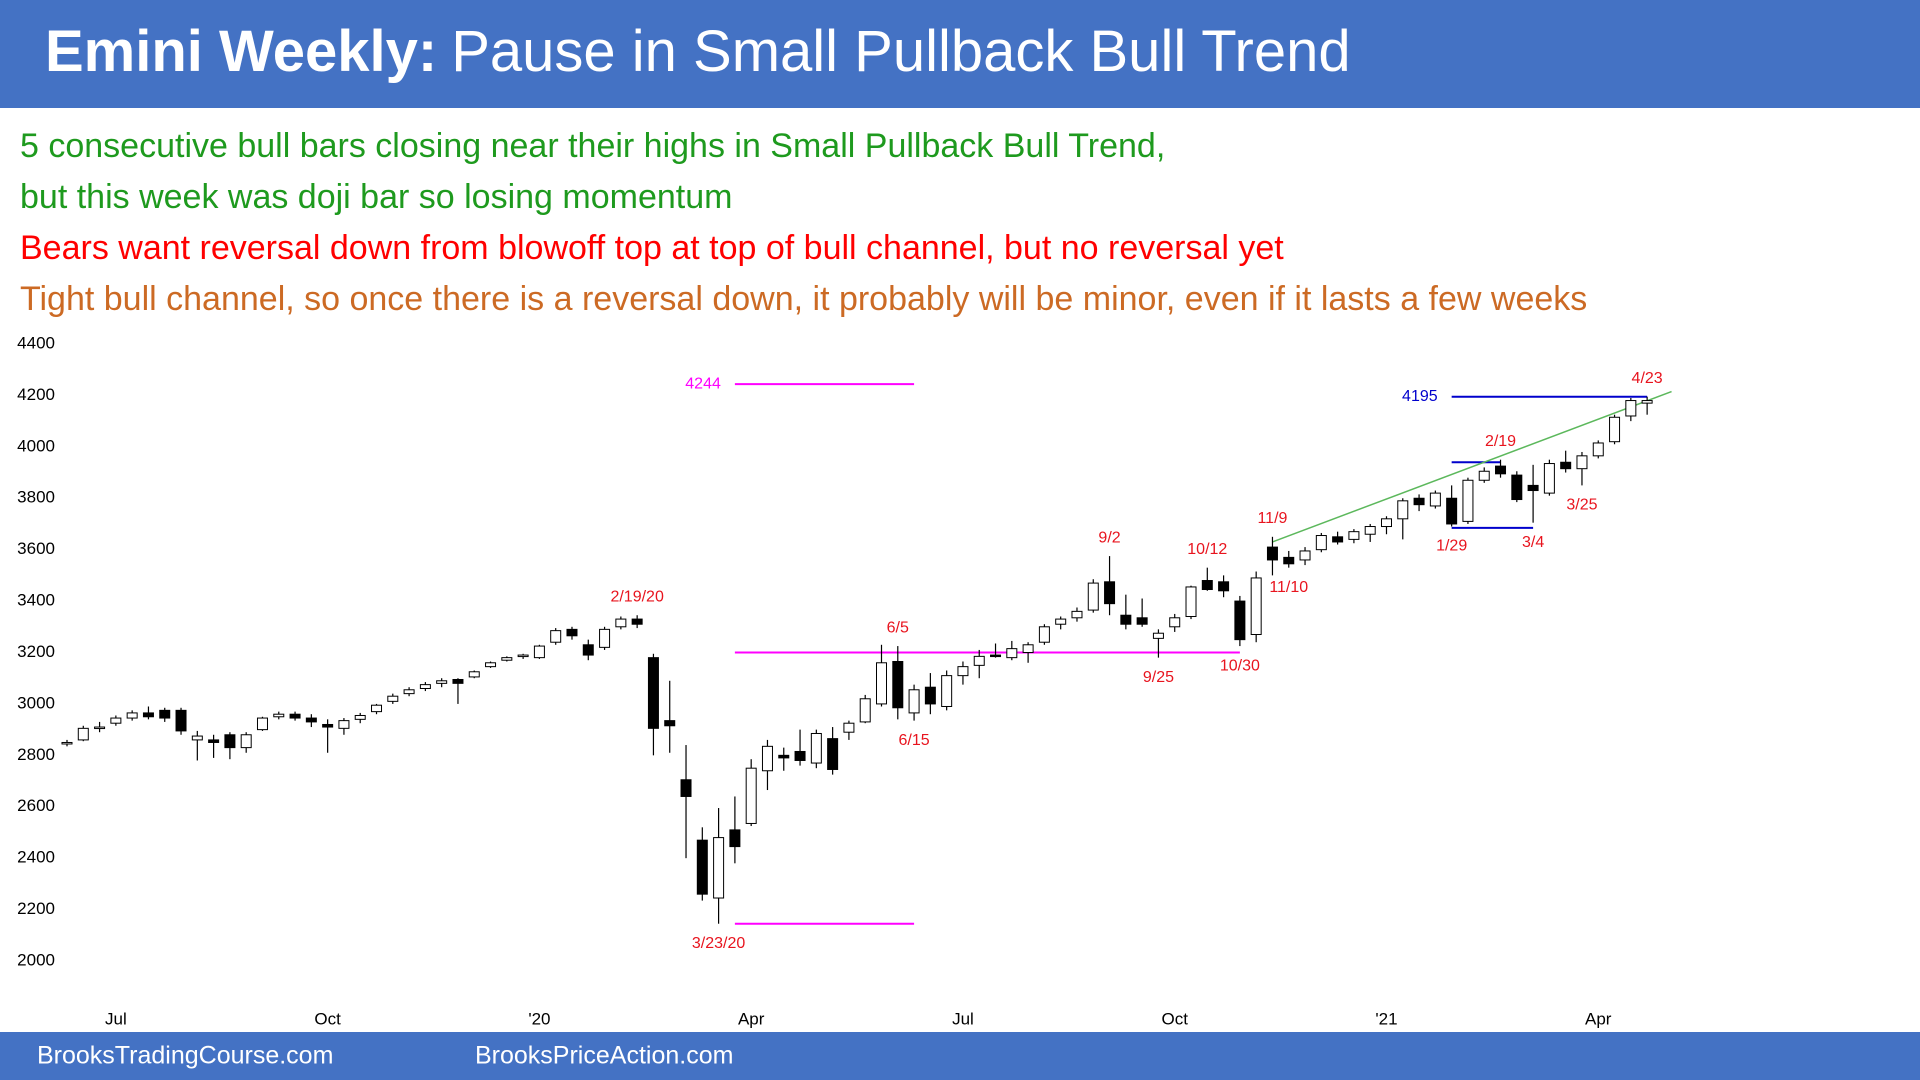 This screenshot has height=1080, width=1920. I want to click on y-tick-label: 3600, so click(36, 548).